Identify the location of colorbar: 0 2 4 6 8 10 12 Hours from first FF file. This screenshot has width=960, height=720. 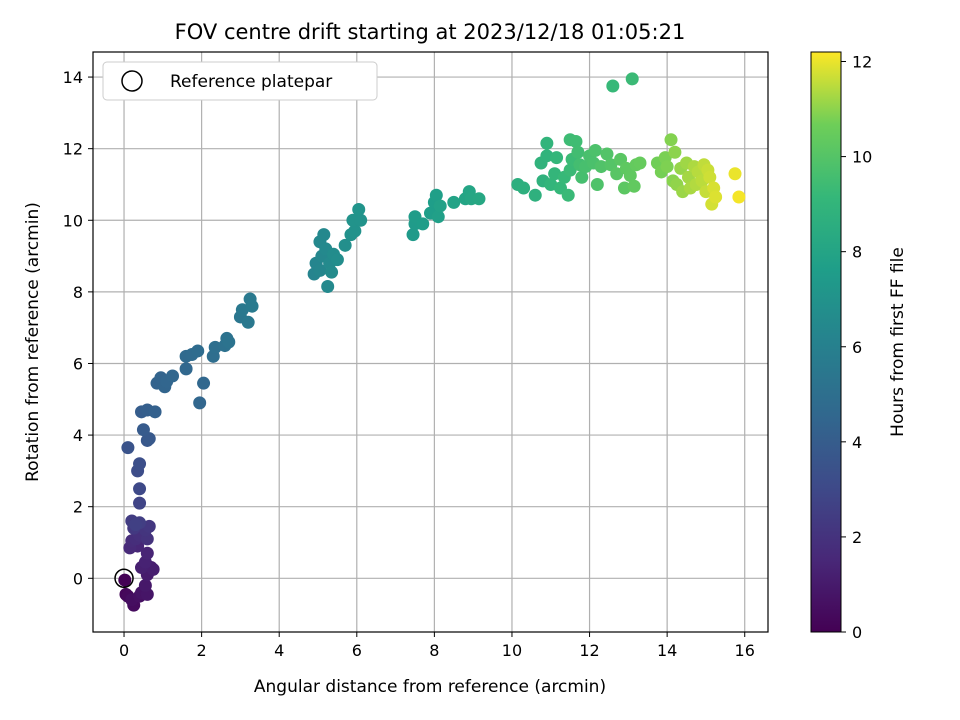
(859, 346).